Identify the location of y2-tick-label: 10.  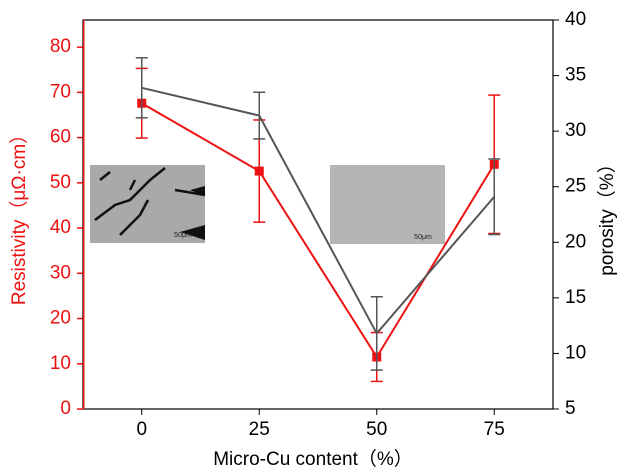
(575, 352).